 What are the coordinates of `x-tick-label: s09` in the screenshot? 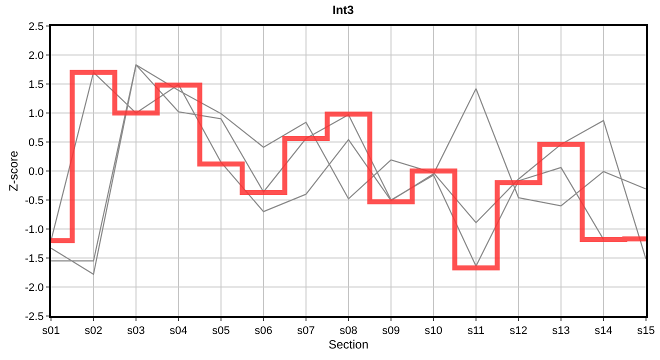 It's located at (391, 331).